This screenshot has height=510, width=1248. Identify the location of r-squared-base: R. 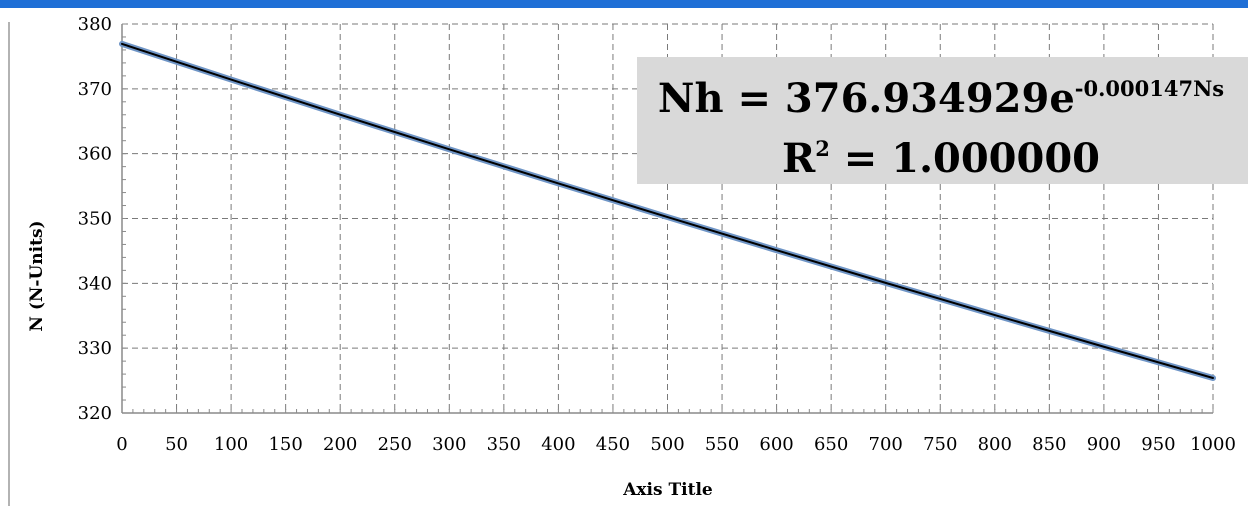
(799, 158).